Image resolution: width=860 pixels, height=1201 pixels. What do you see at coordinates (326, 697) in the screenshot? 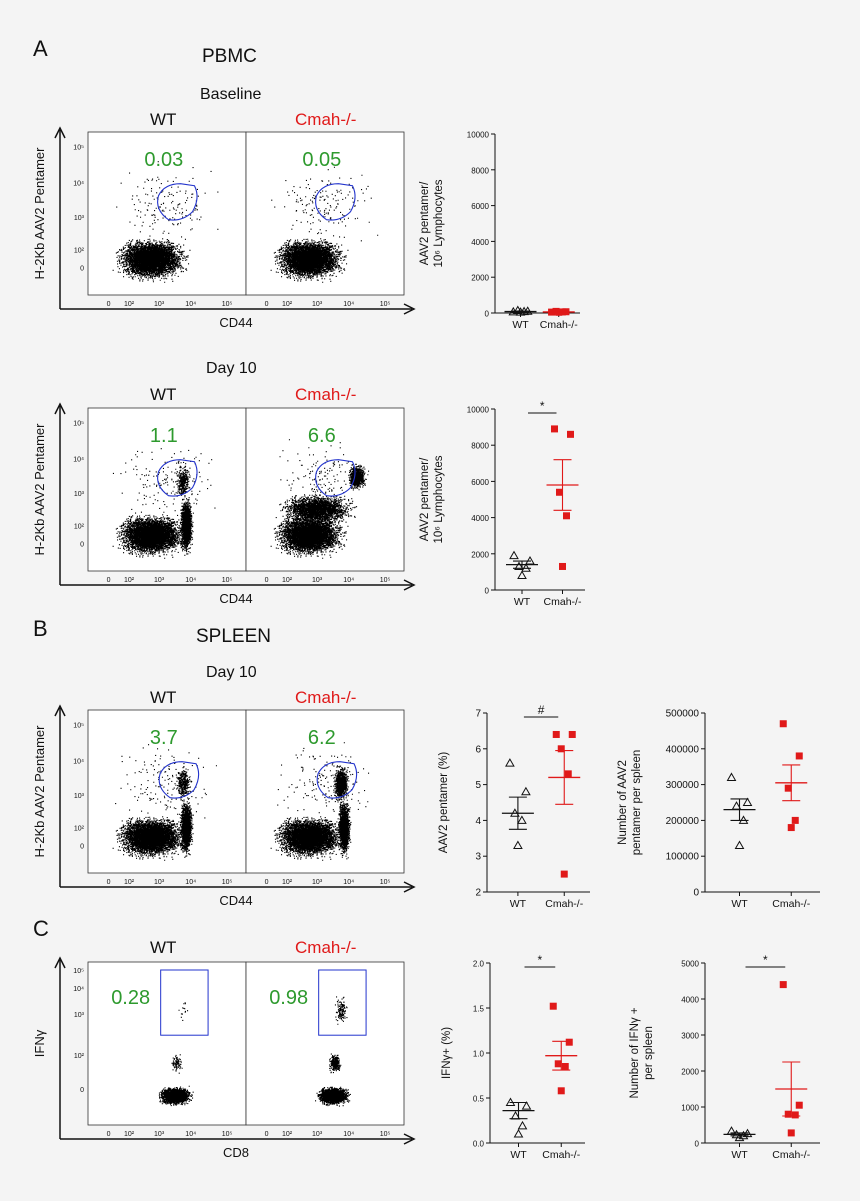
I see `ko-label-3: Cmah-/-` at bounding box center [326, 697].